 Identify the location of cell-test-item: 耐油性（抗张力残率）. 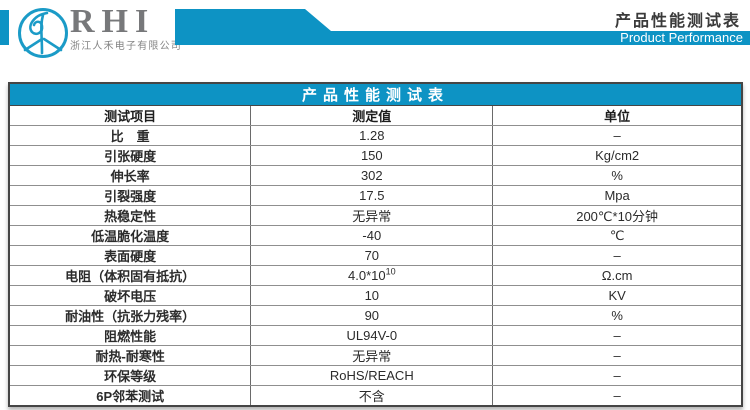
(130, 315).